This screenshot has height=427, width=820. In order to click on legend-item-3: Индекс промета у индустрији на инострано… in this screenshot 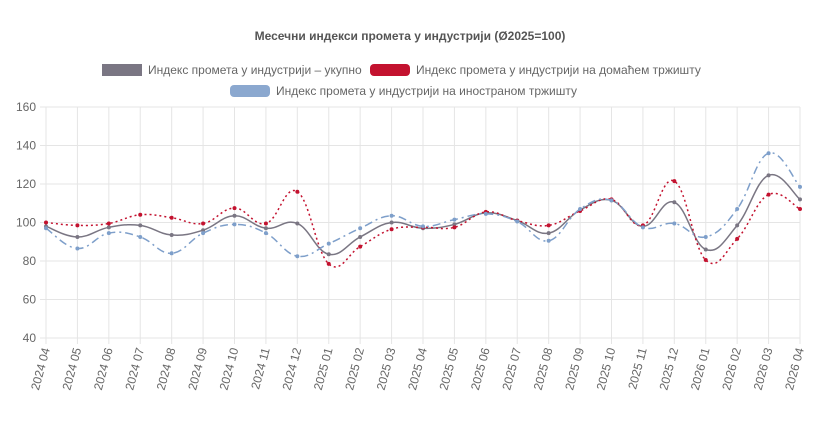, I will do `click(403, 91)`.